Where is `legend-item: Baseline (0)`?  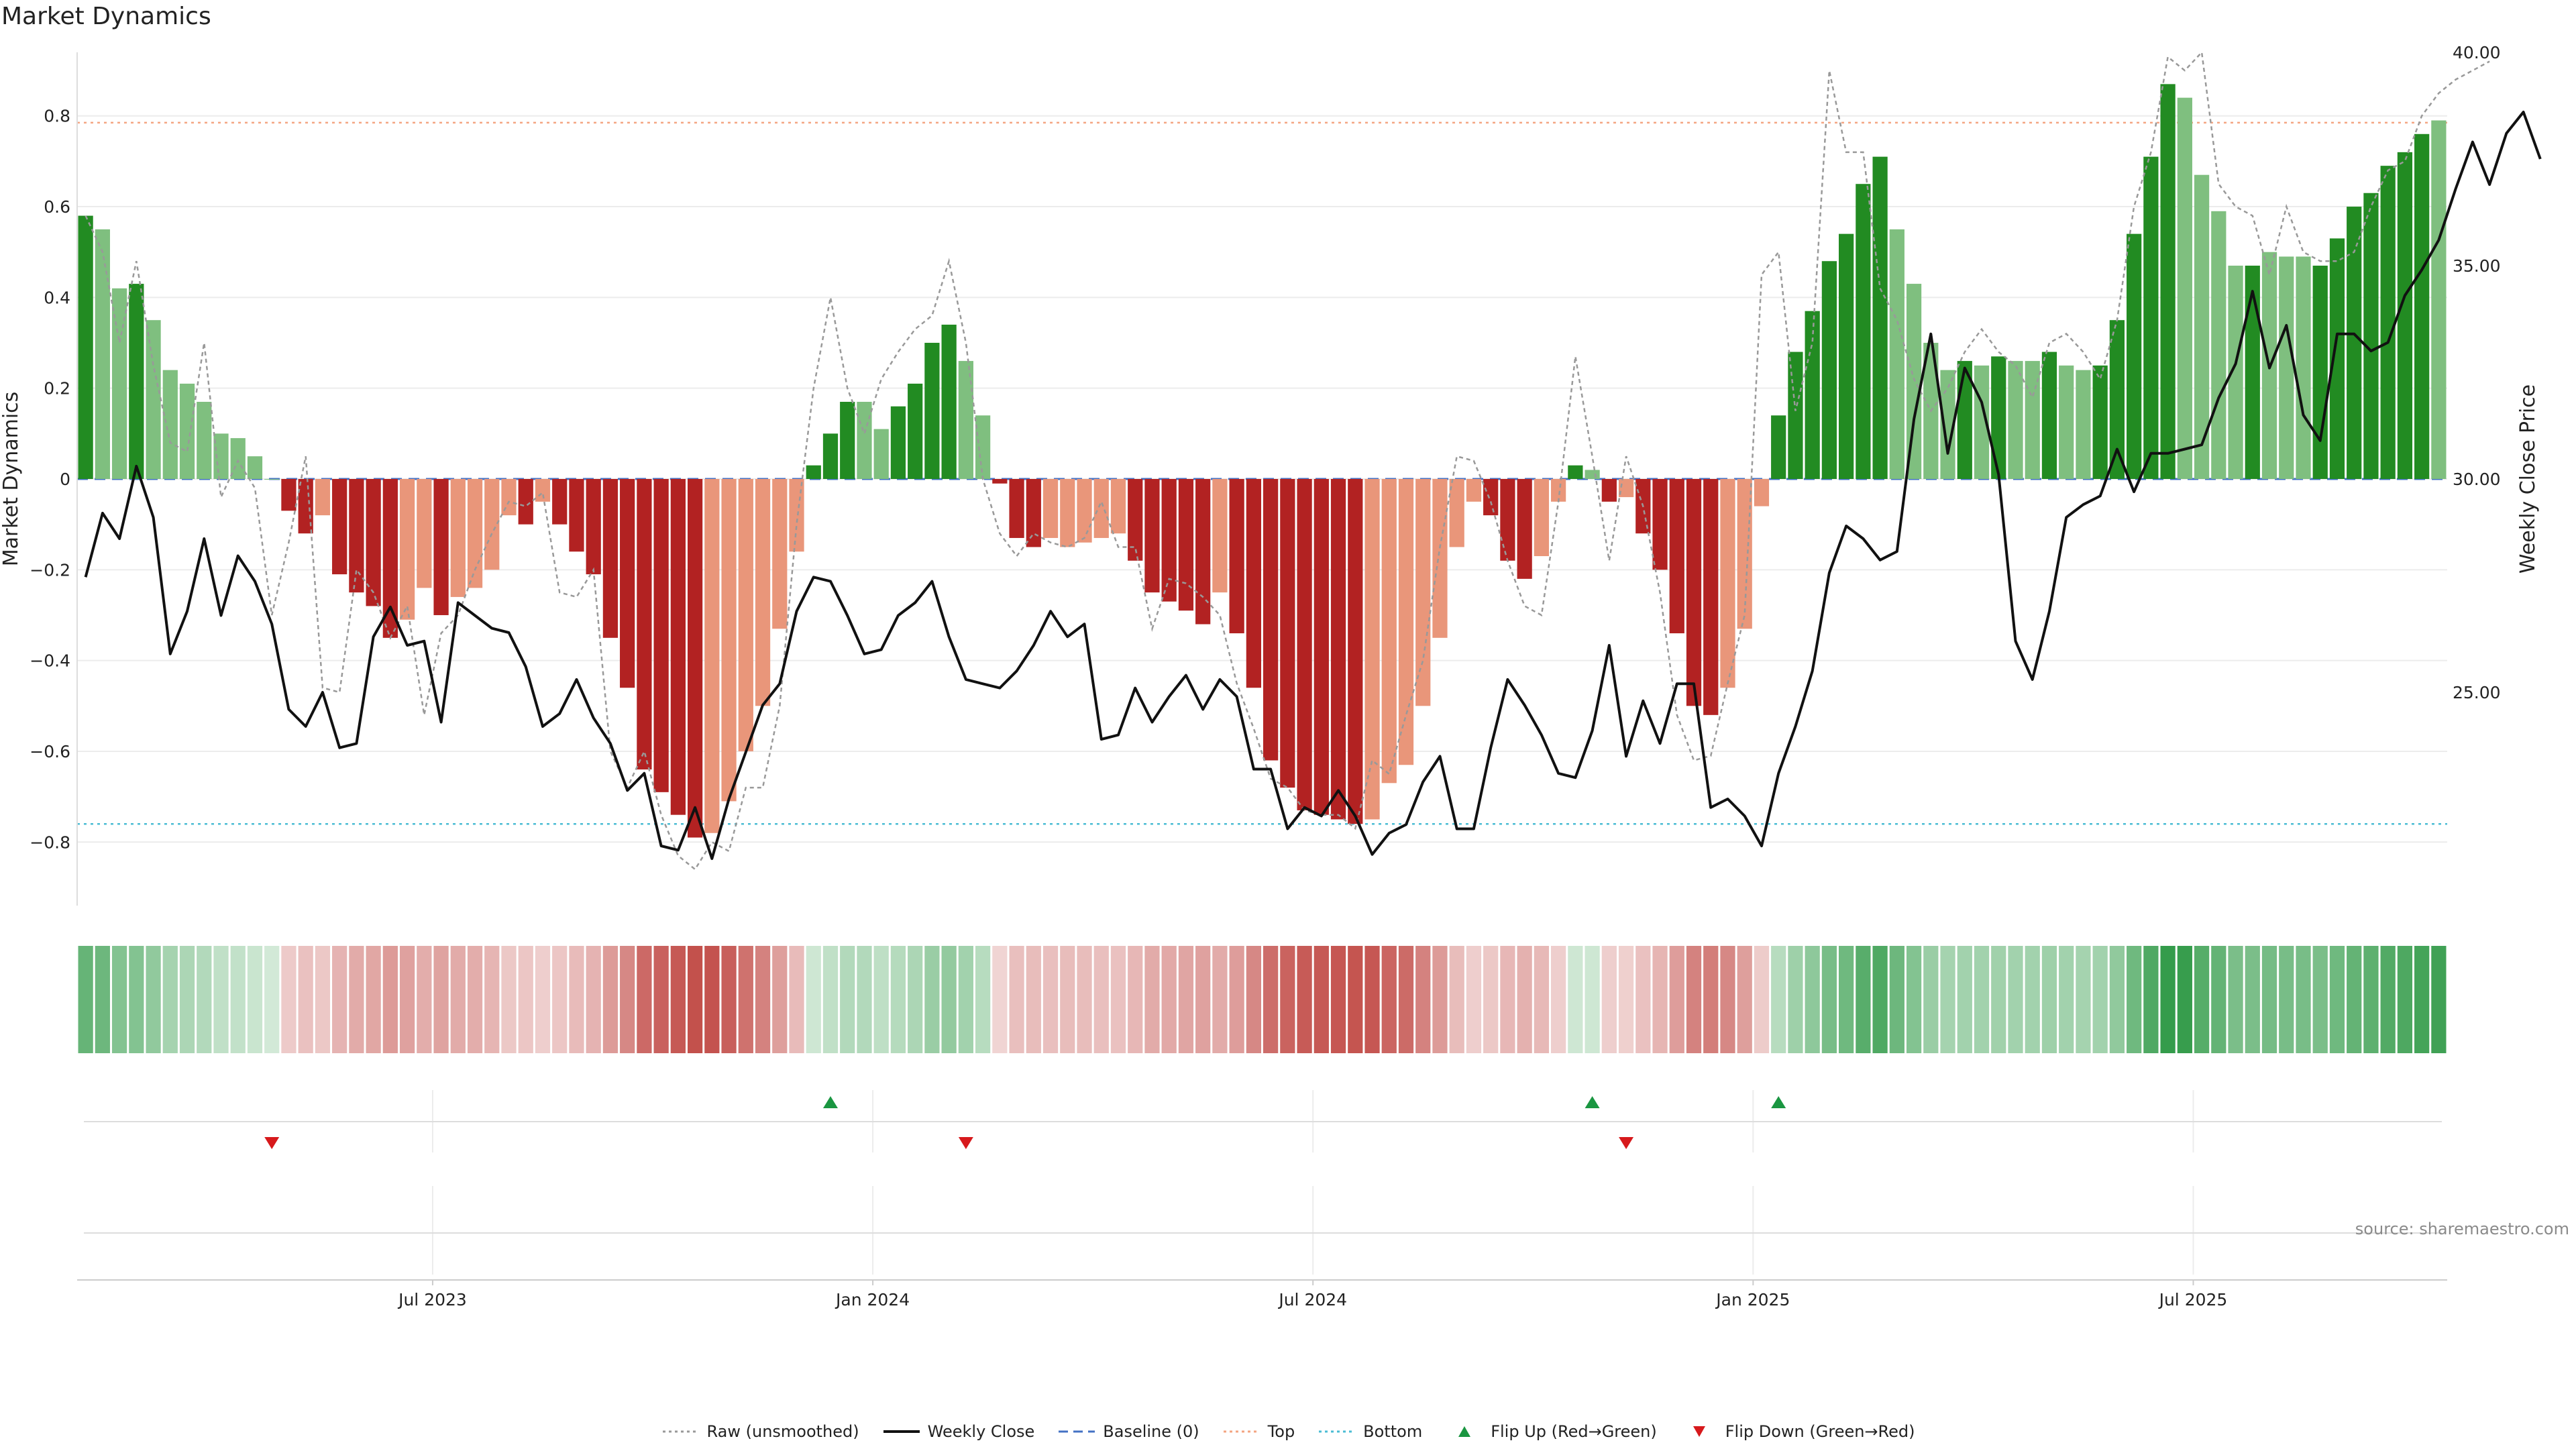
legend-item: Baseline (0) is located at coordinates (1128, 1431).